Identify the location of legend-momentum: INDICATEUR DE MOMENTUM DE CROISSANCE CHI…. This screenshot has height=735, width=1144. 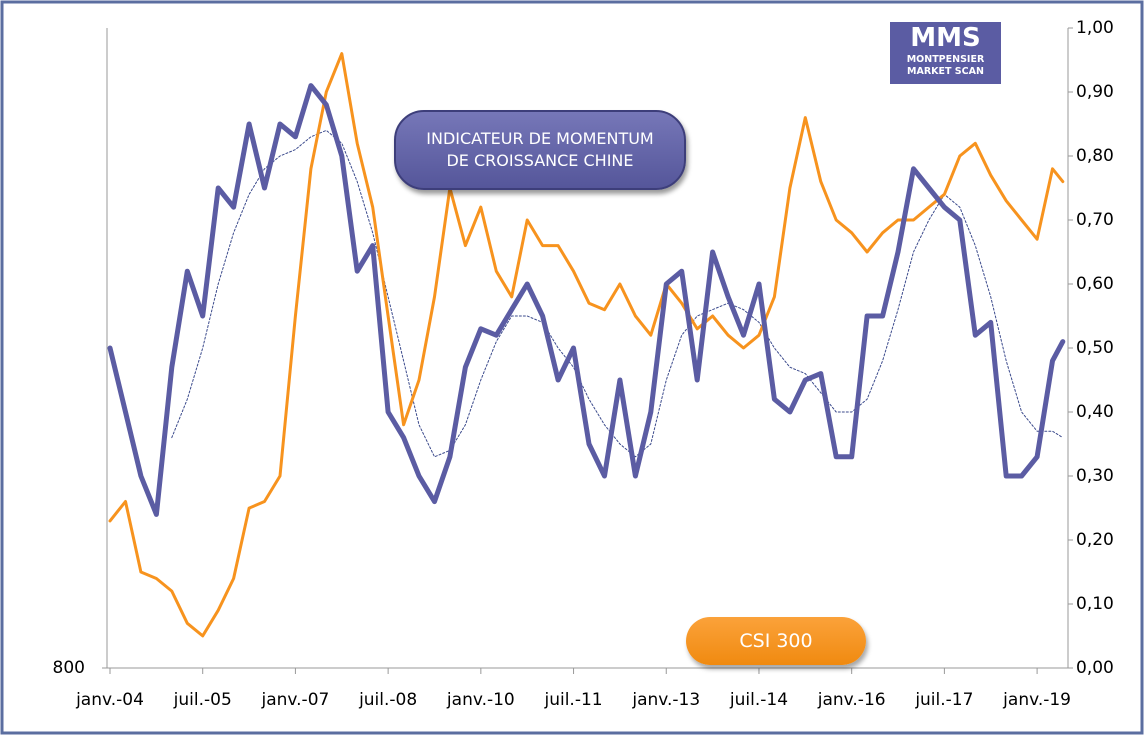
(540, 150).